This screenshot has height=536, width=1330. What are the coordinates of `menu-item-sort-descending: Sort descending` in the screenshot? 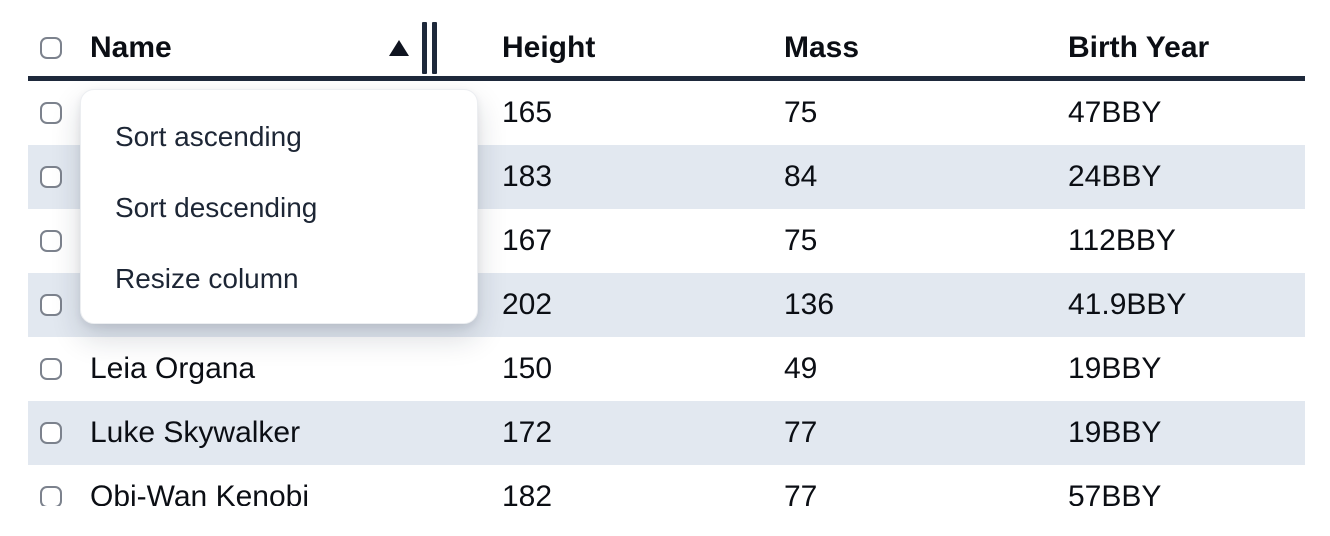 It's located at (216, 207).